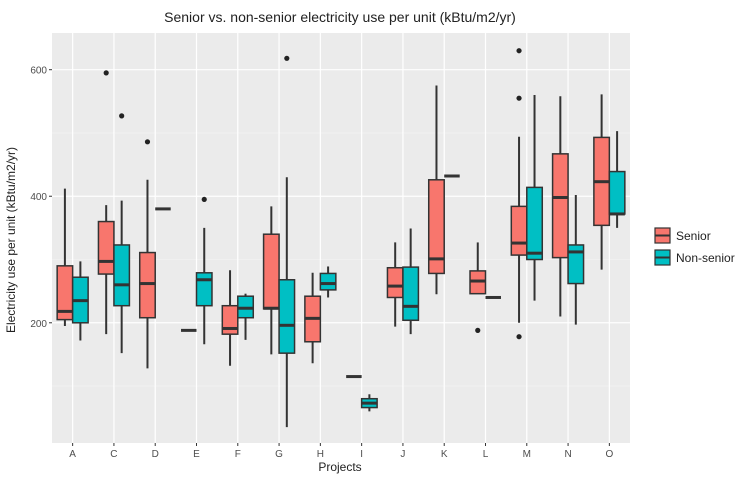 The width and height of the screenshot is (750, 479). Describe the element at coordinates (122, 233) in the screenshot. I see `box-non-senior-C` at that location.